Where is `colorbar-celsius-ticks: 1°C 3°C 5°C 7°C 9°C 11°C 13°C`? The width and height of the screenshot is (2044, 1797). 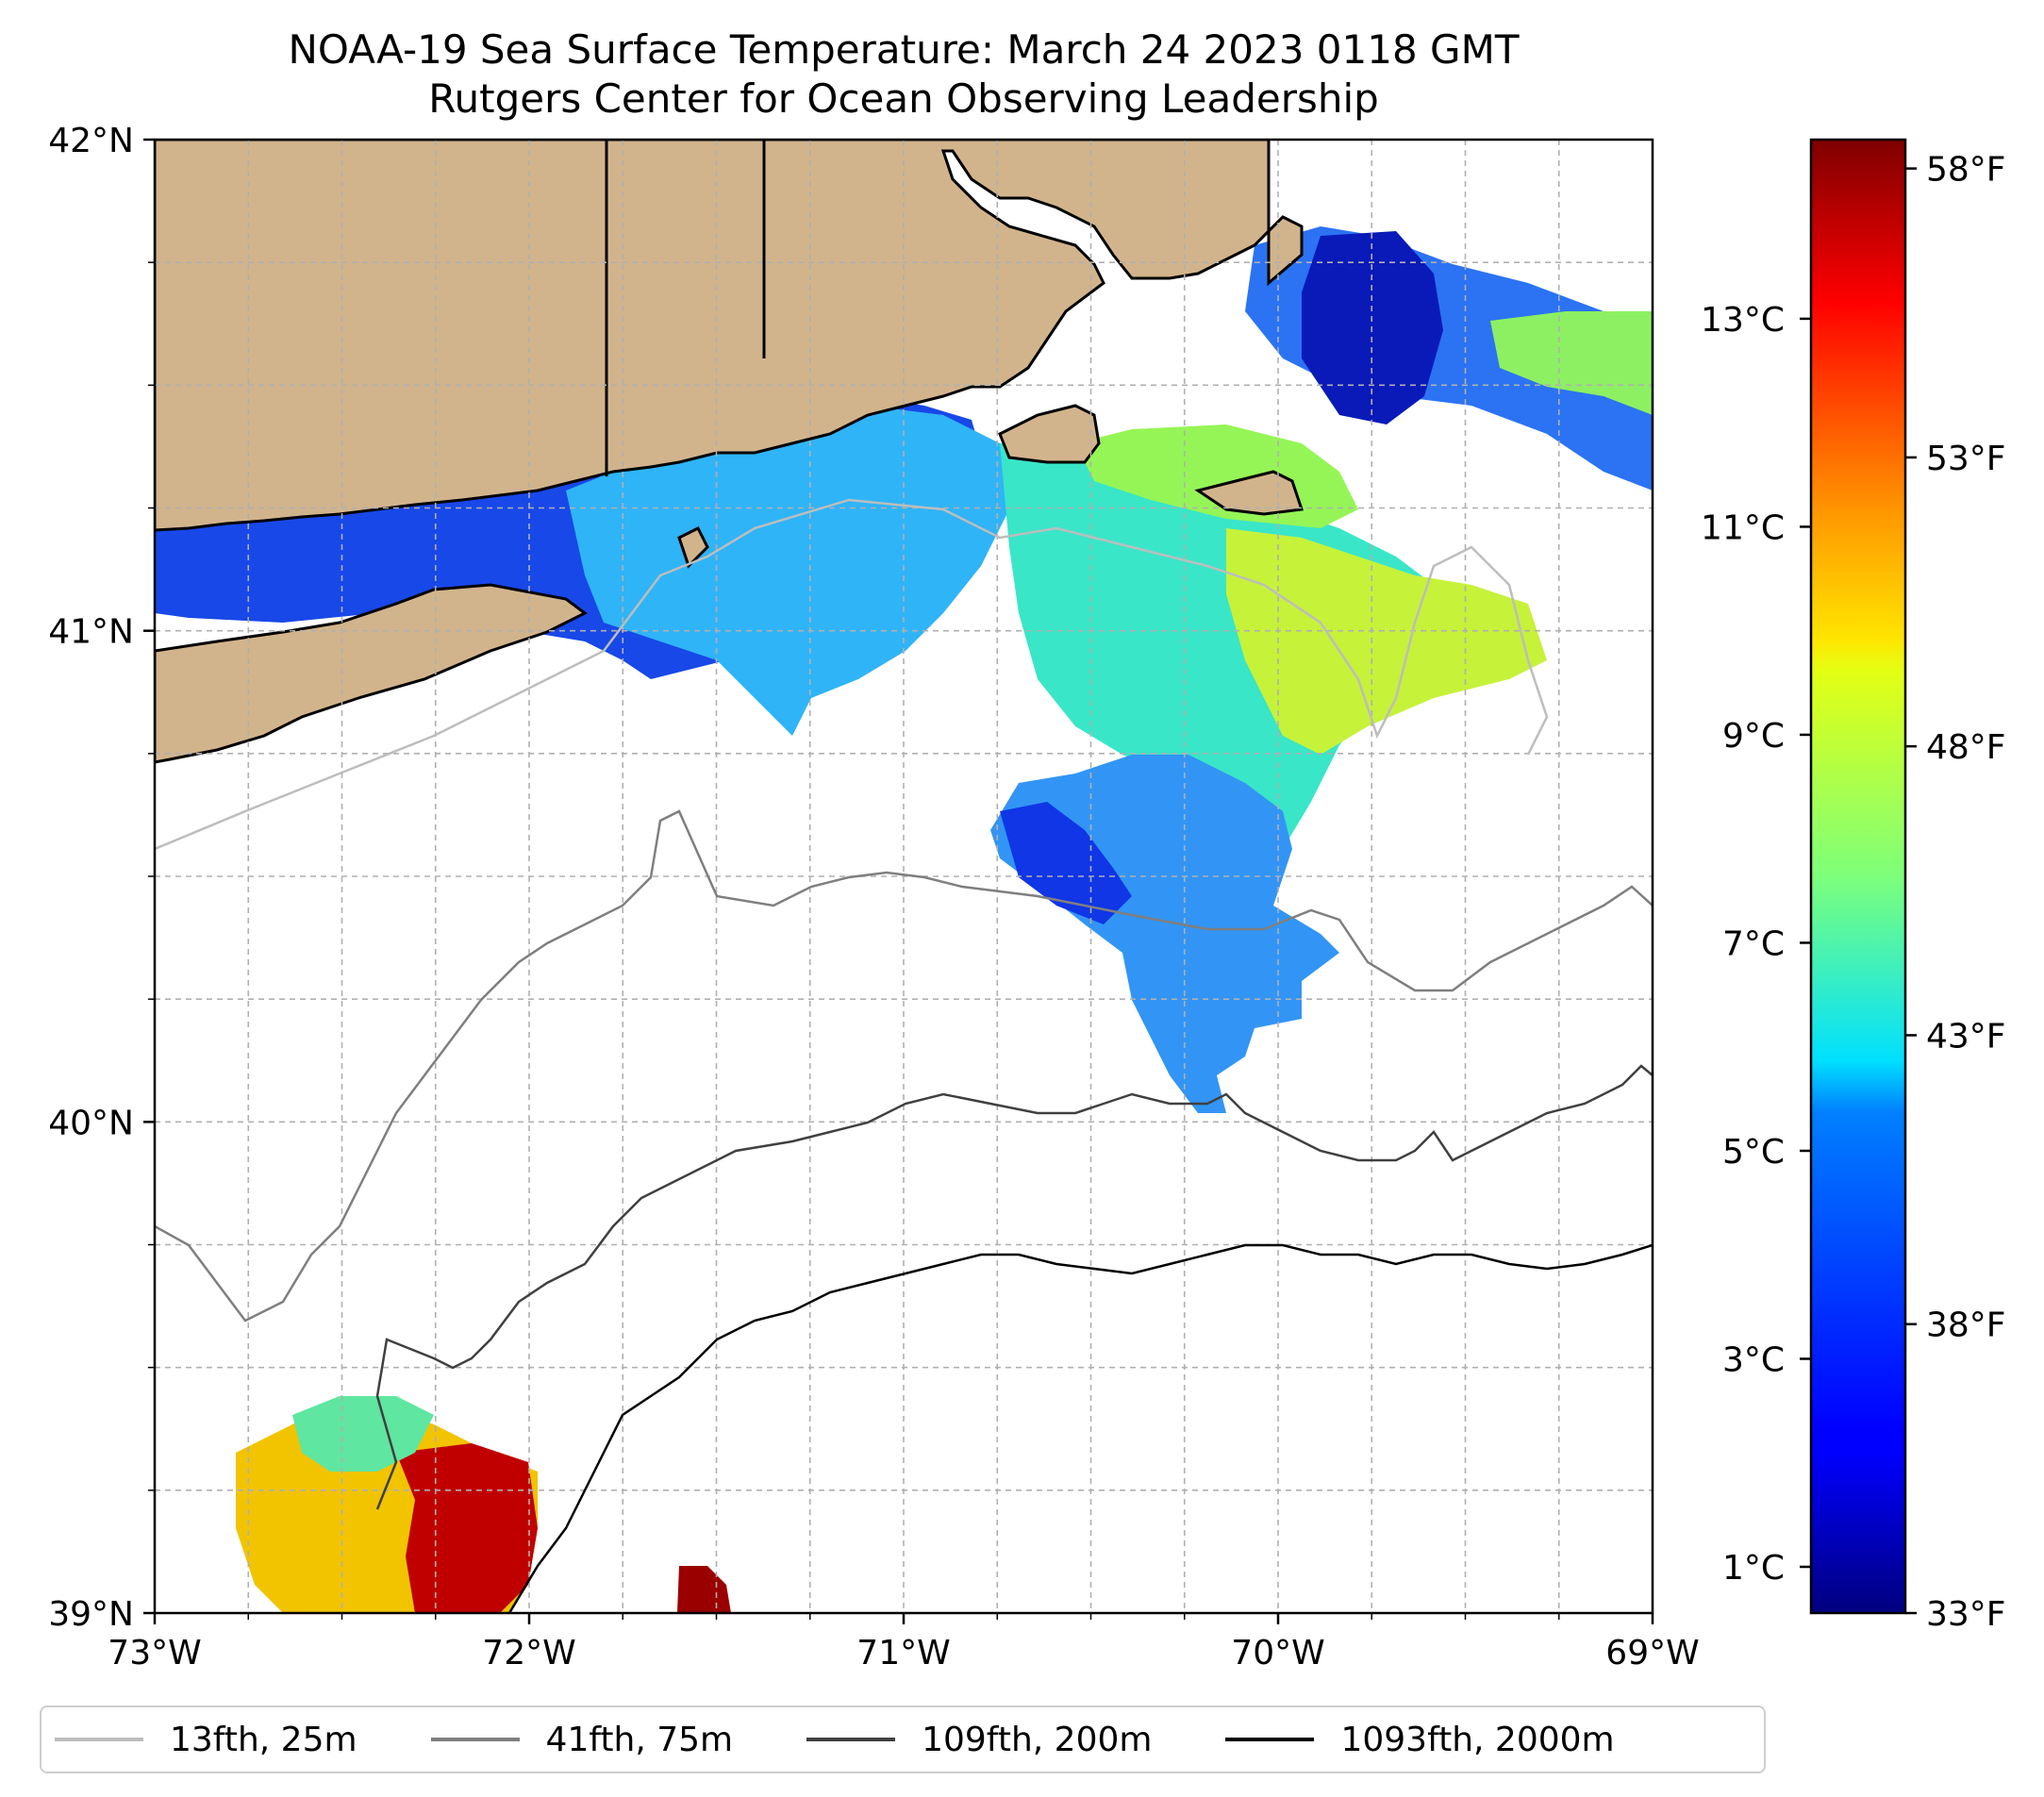 colorbar-celsius-ticks: 1°C 3°C 5°C 7°C 9°C 11°C 13°C is located at coordinates (1756, 944).